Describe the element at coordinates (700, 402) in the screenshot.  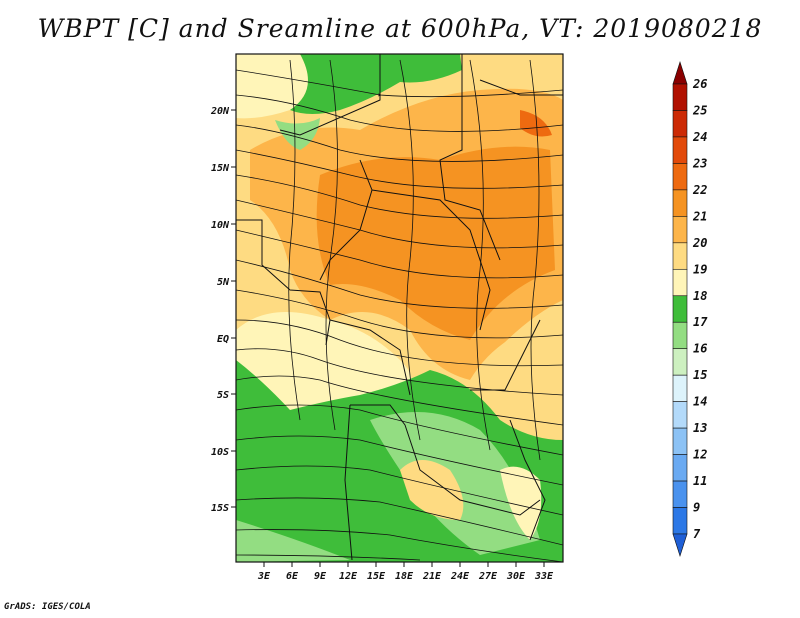
I see `colorbar-label: 14` at that location.